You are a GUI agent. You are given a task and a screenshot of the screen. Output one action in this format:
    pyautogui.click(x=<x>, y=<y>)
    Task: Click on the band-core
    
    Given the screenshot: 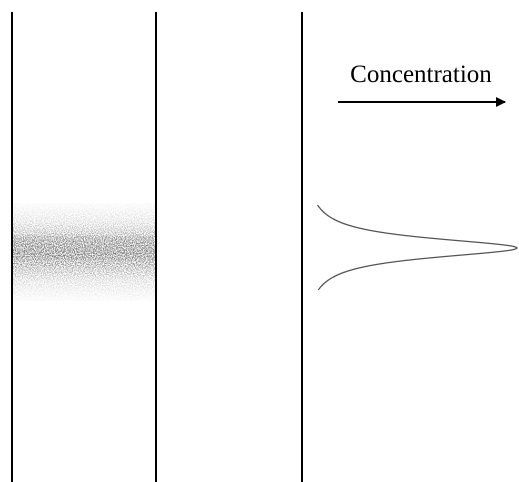 What is the action you would take?
    pyautogui.click(x=84, y=248)
    